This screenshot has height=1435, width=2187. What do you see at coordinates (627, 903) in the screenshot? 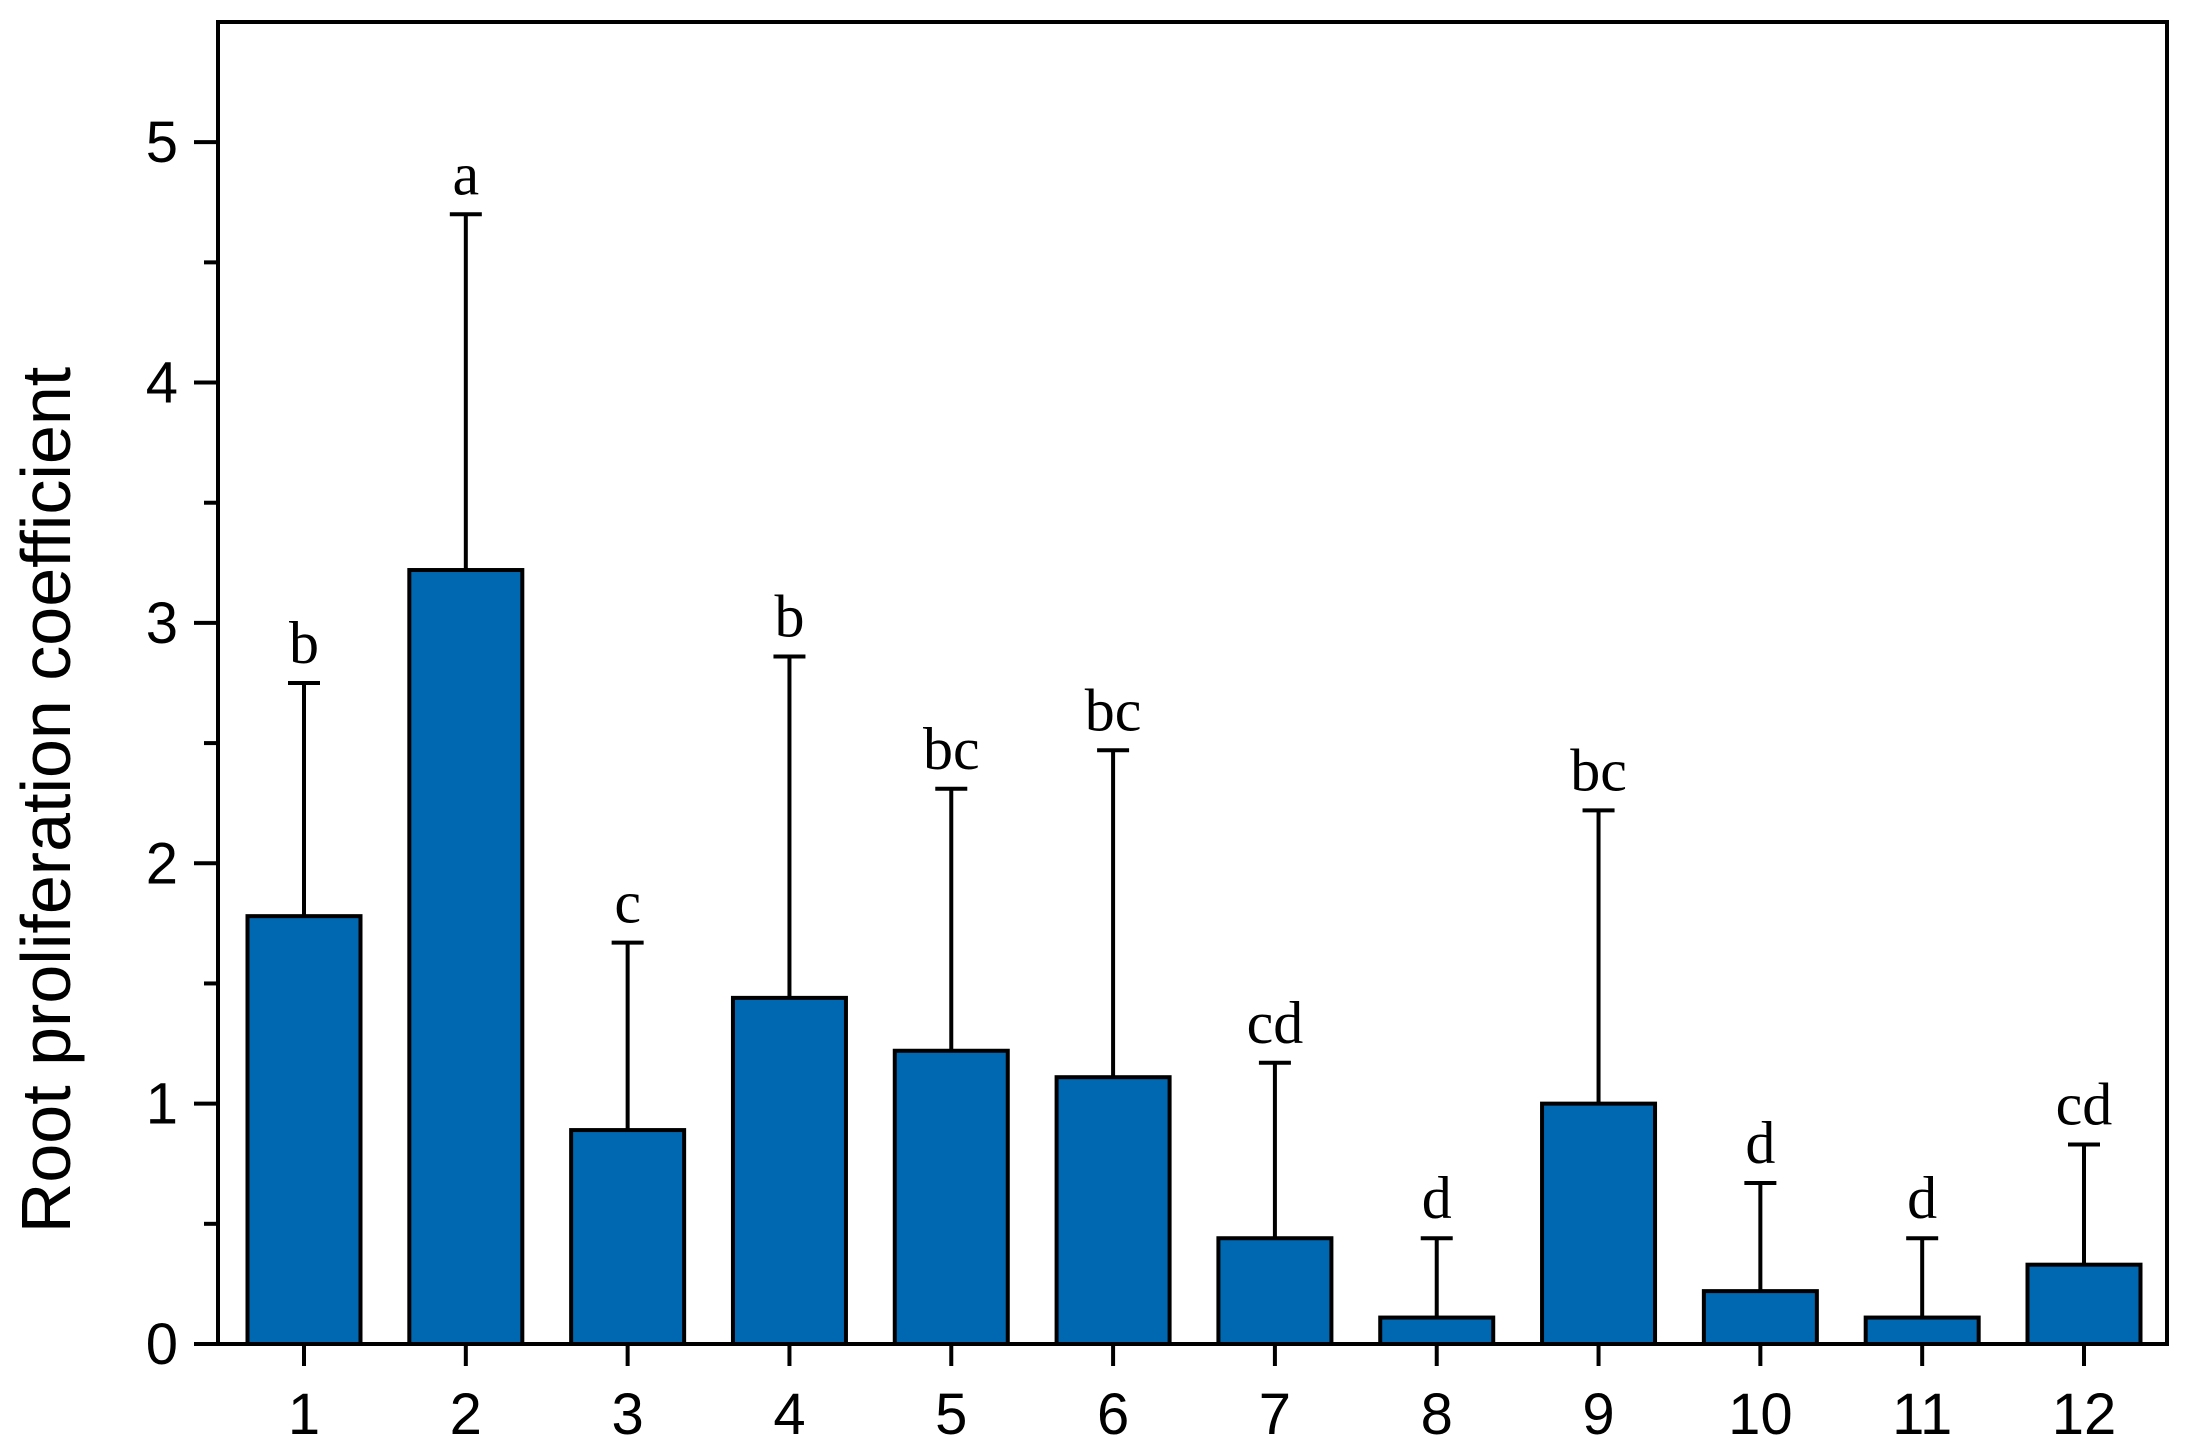
I see `significance-label: c` at bounding box center [627, 903].